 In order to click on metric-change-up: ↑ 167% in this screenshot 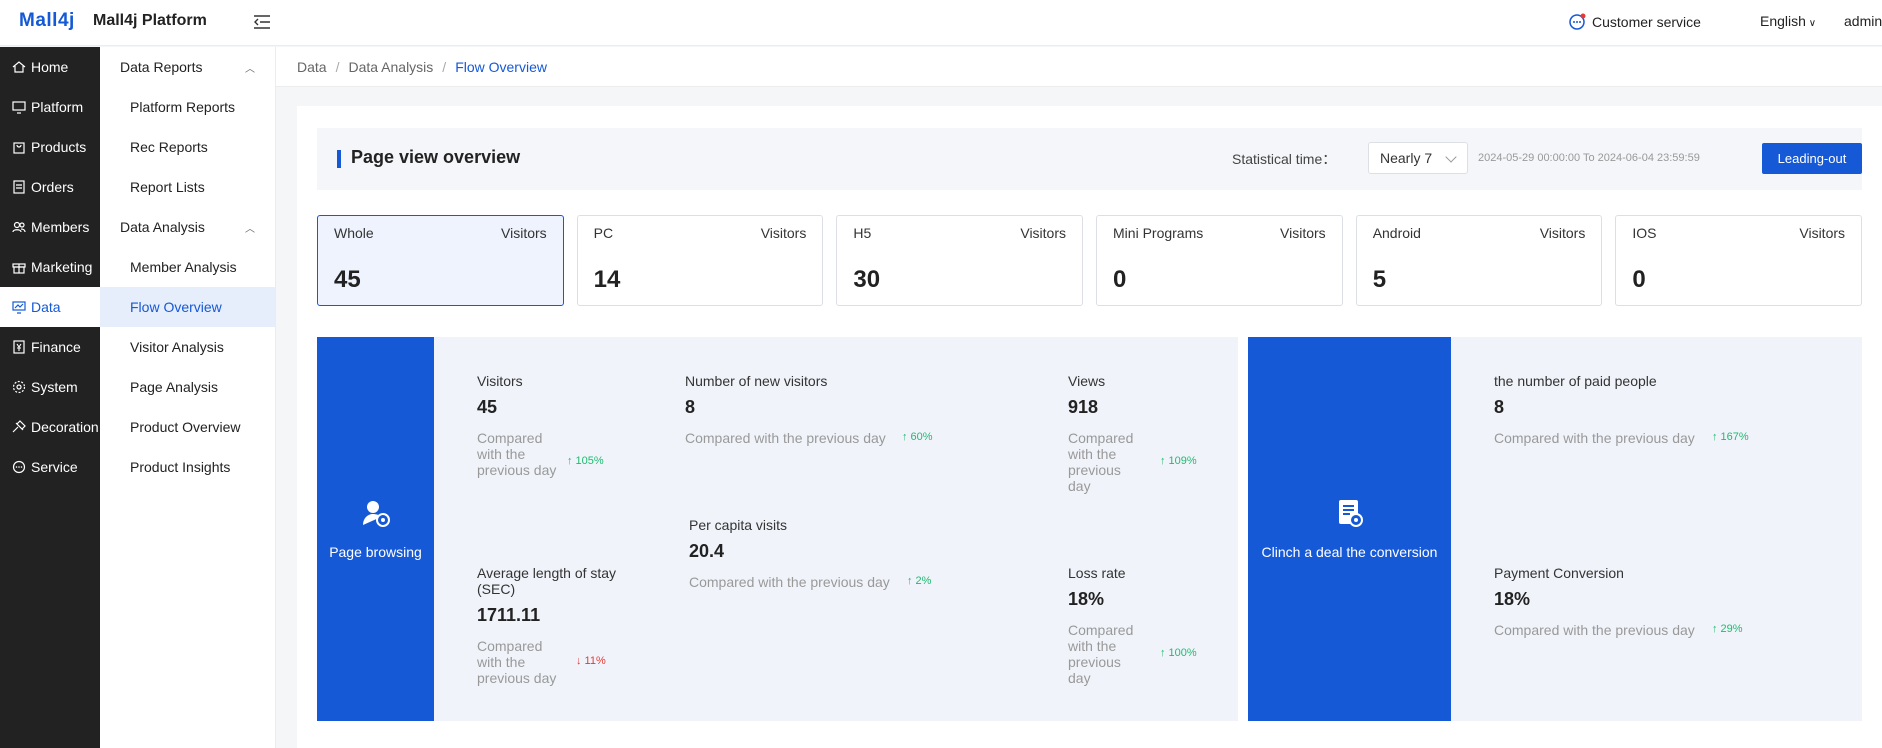, I will do `click(1730, 437)`.